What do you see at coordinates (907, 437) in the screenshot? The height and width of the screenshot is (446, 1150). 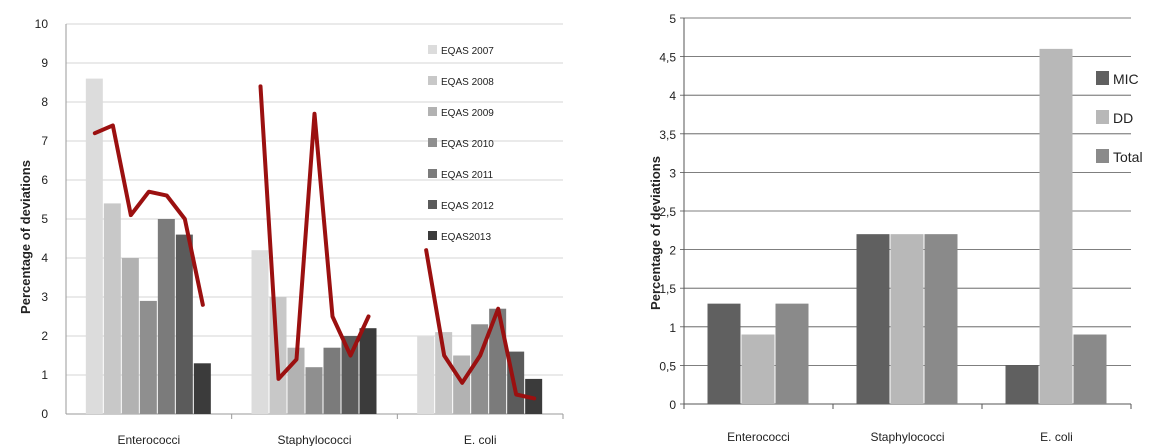 I see `x-category-label: Staphylococci` at bounding box center [907, 437].